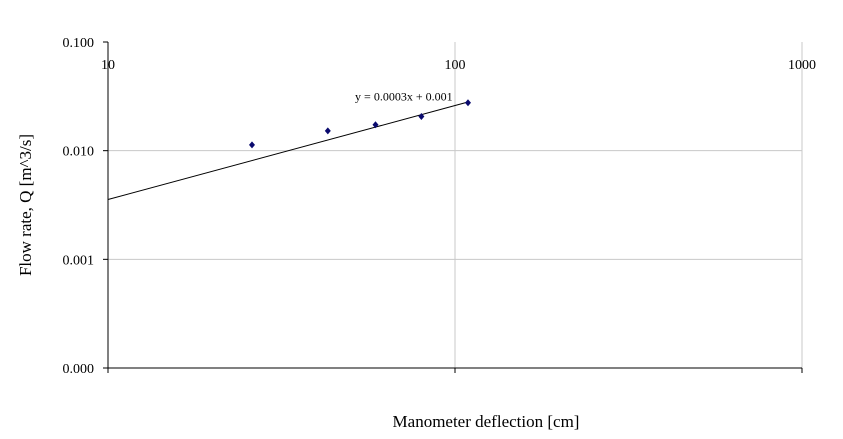  I want to click on y-tick-label: 0.000, so click(79, 369).